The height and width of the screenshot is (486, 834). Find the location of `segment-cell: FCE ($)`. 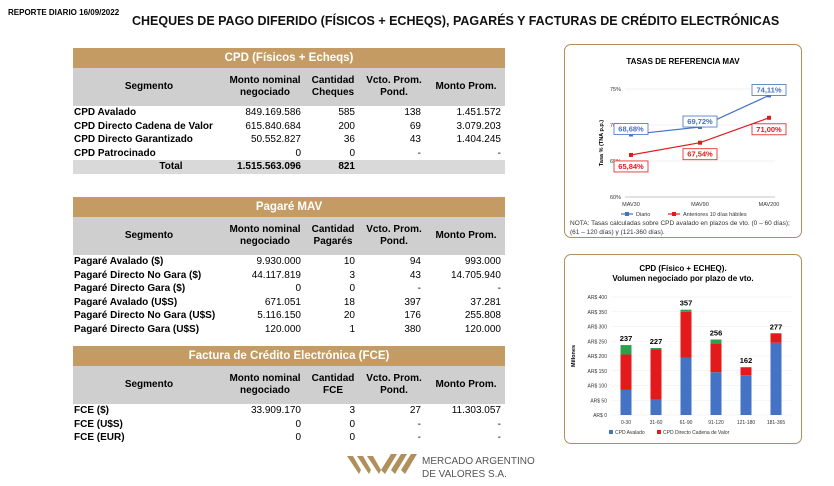

segment-cell: FCE ($) is located at coordinates (91, 410).